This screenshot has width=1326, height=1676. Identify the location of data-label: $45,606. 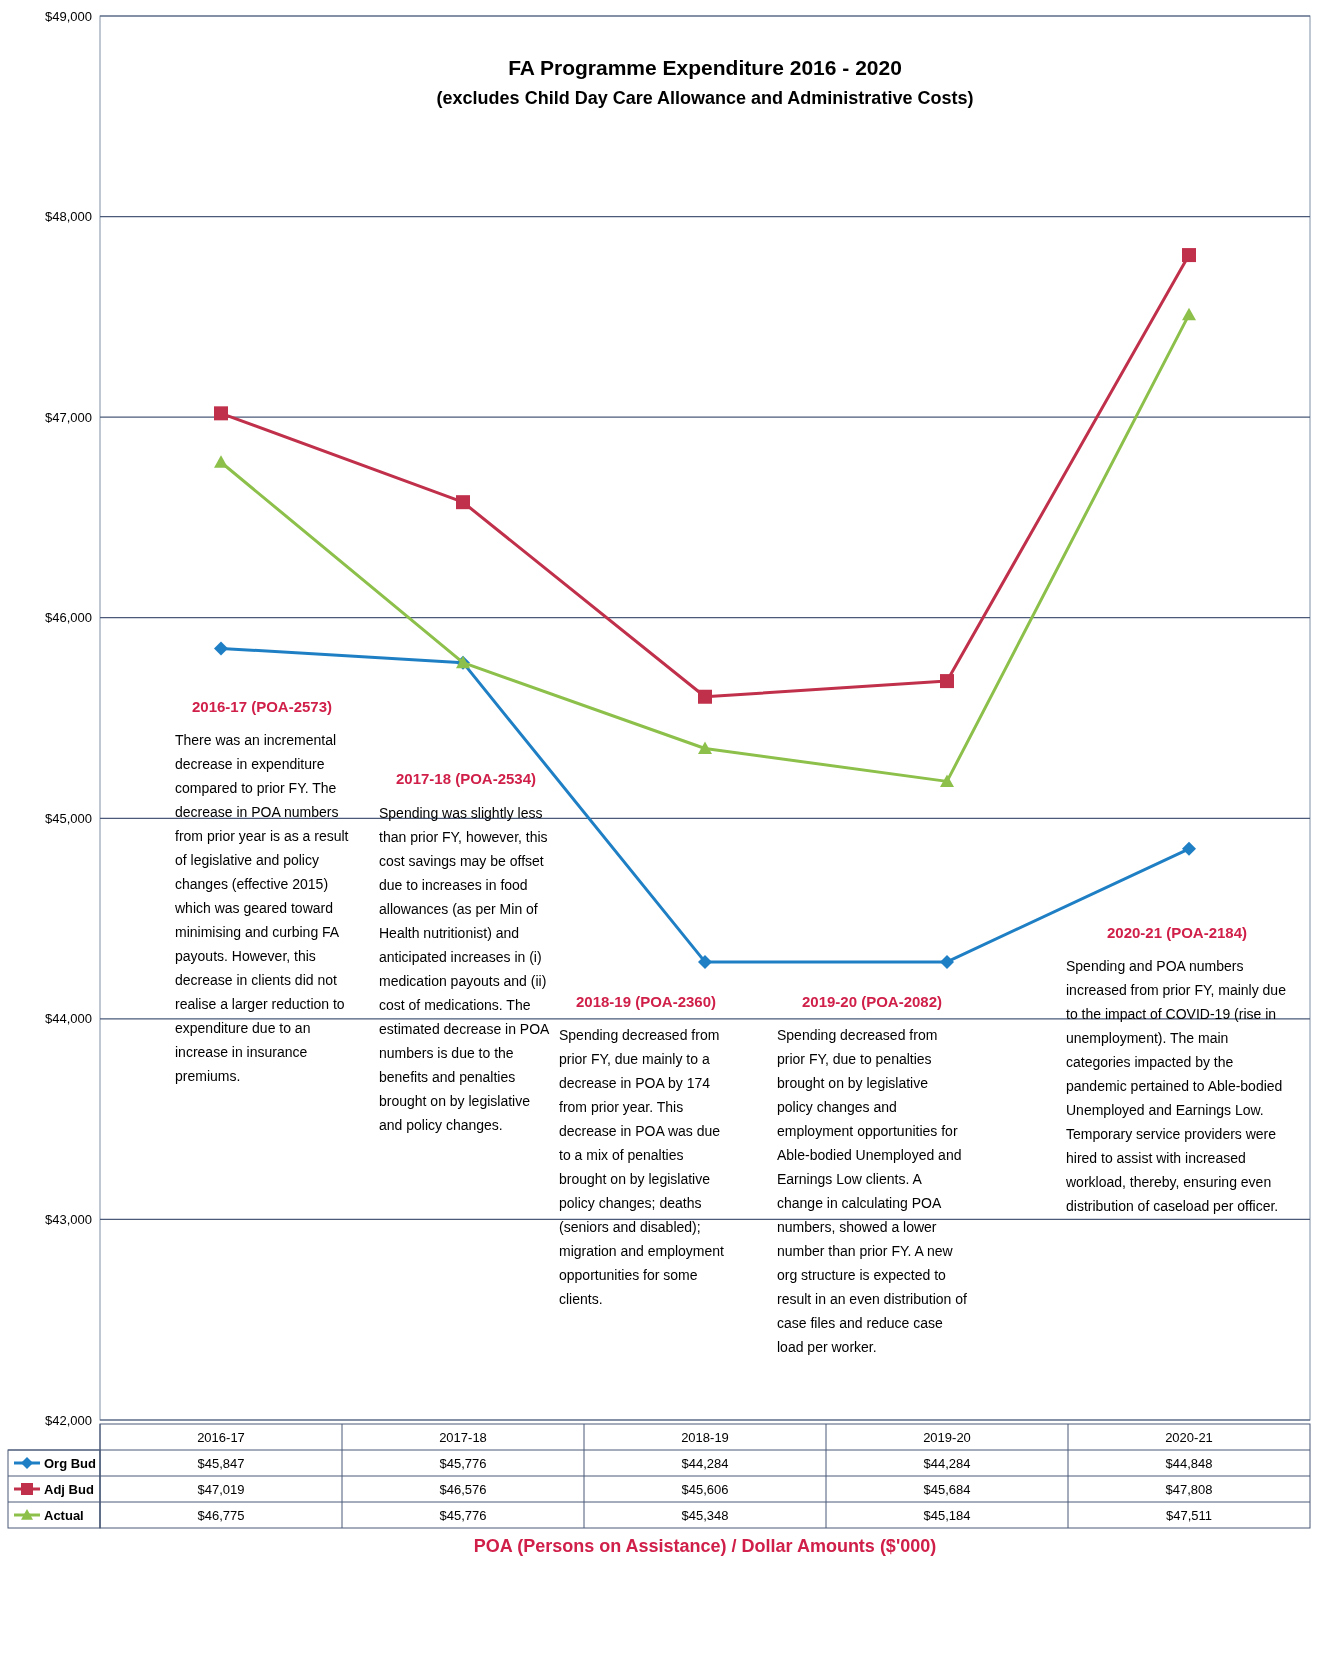
(705, 1489).